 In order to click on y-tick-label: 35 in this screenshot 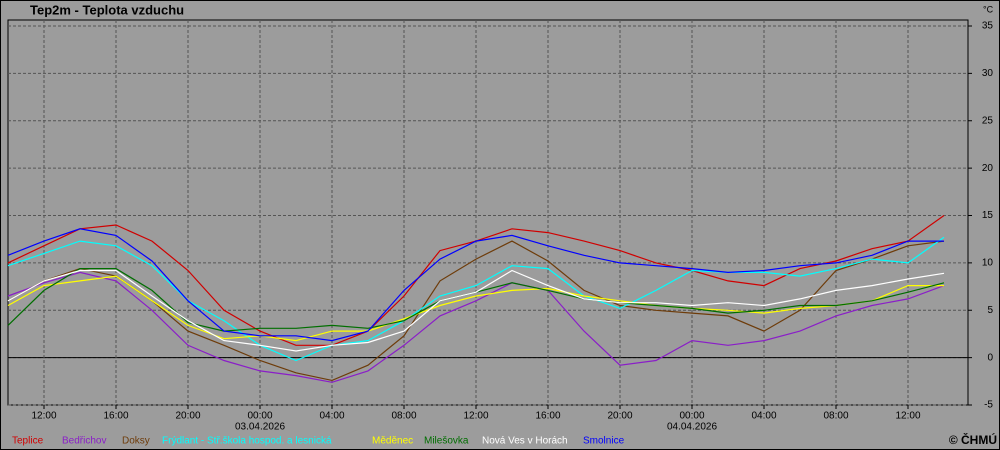, I will do `click(988, 26)`.